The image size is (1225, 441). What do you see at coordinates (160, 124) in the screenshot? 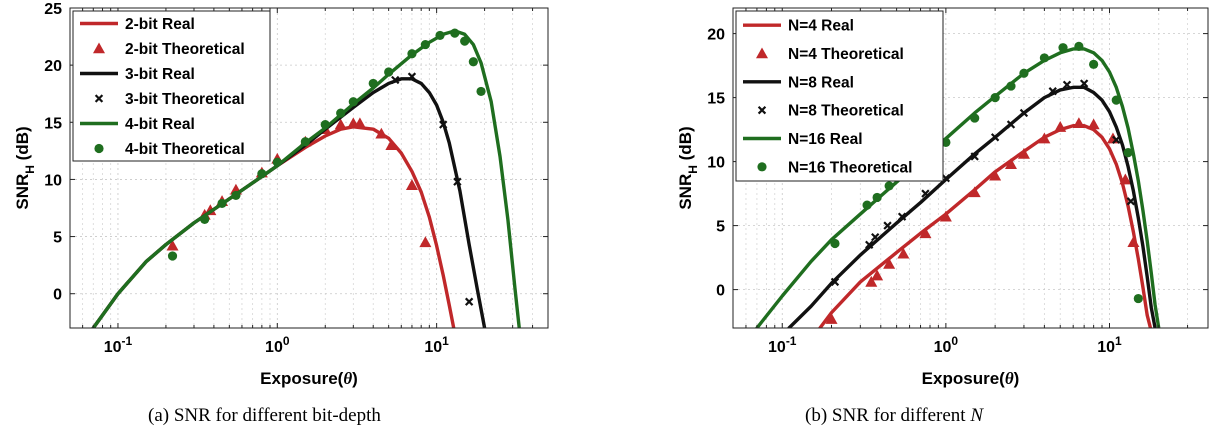
I see `legend-entry-label: 4-bit Real` at bounding box center [160, 124].